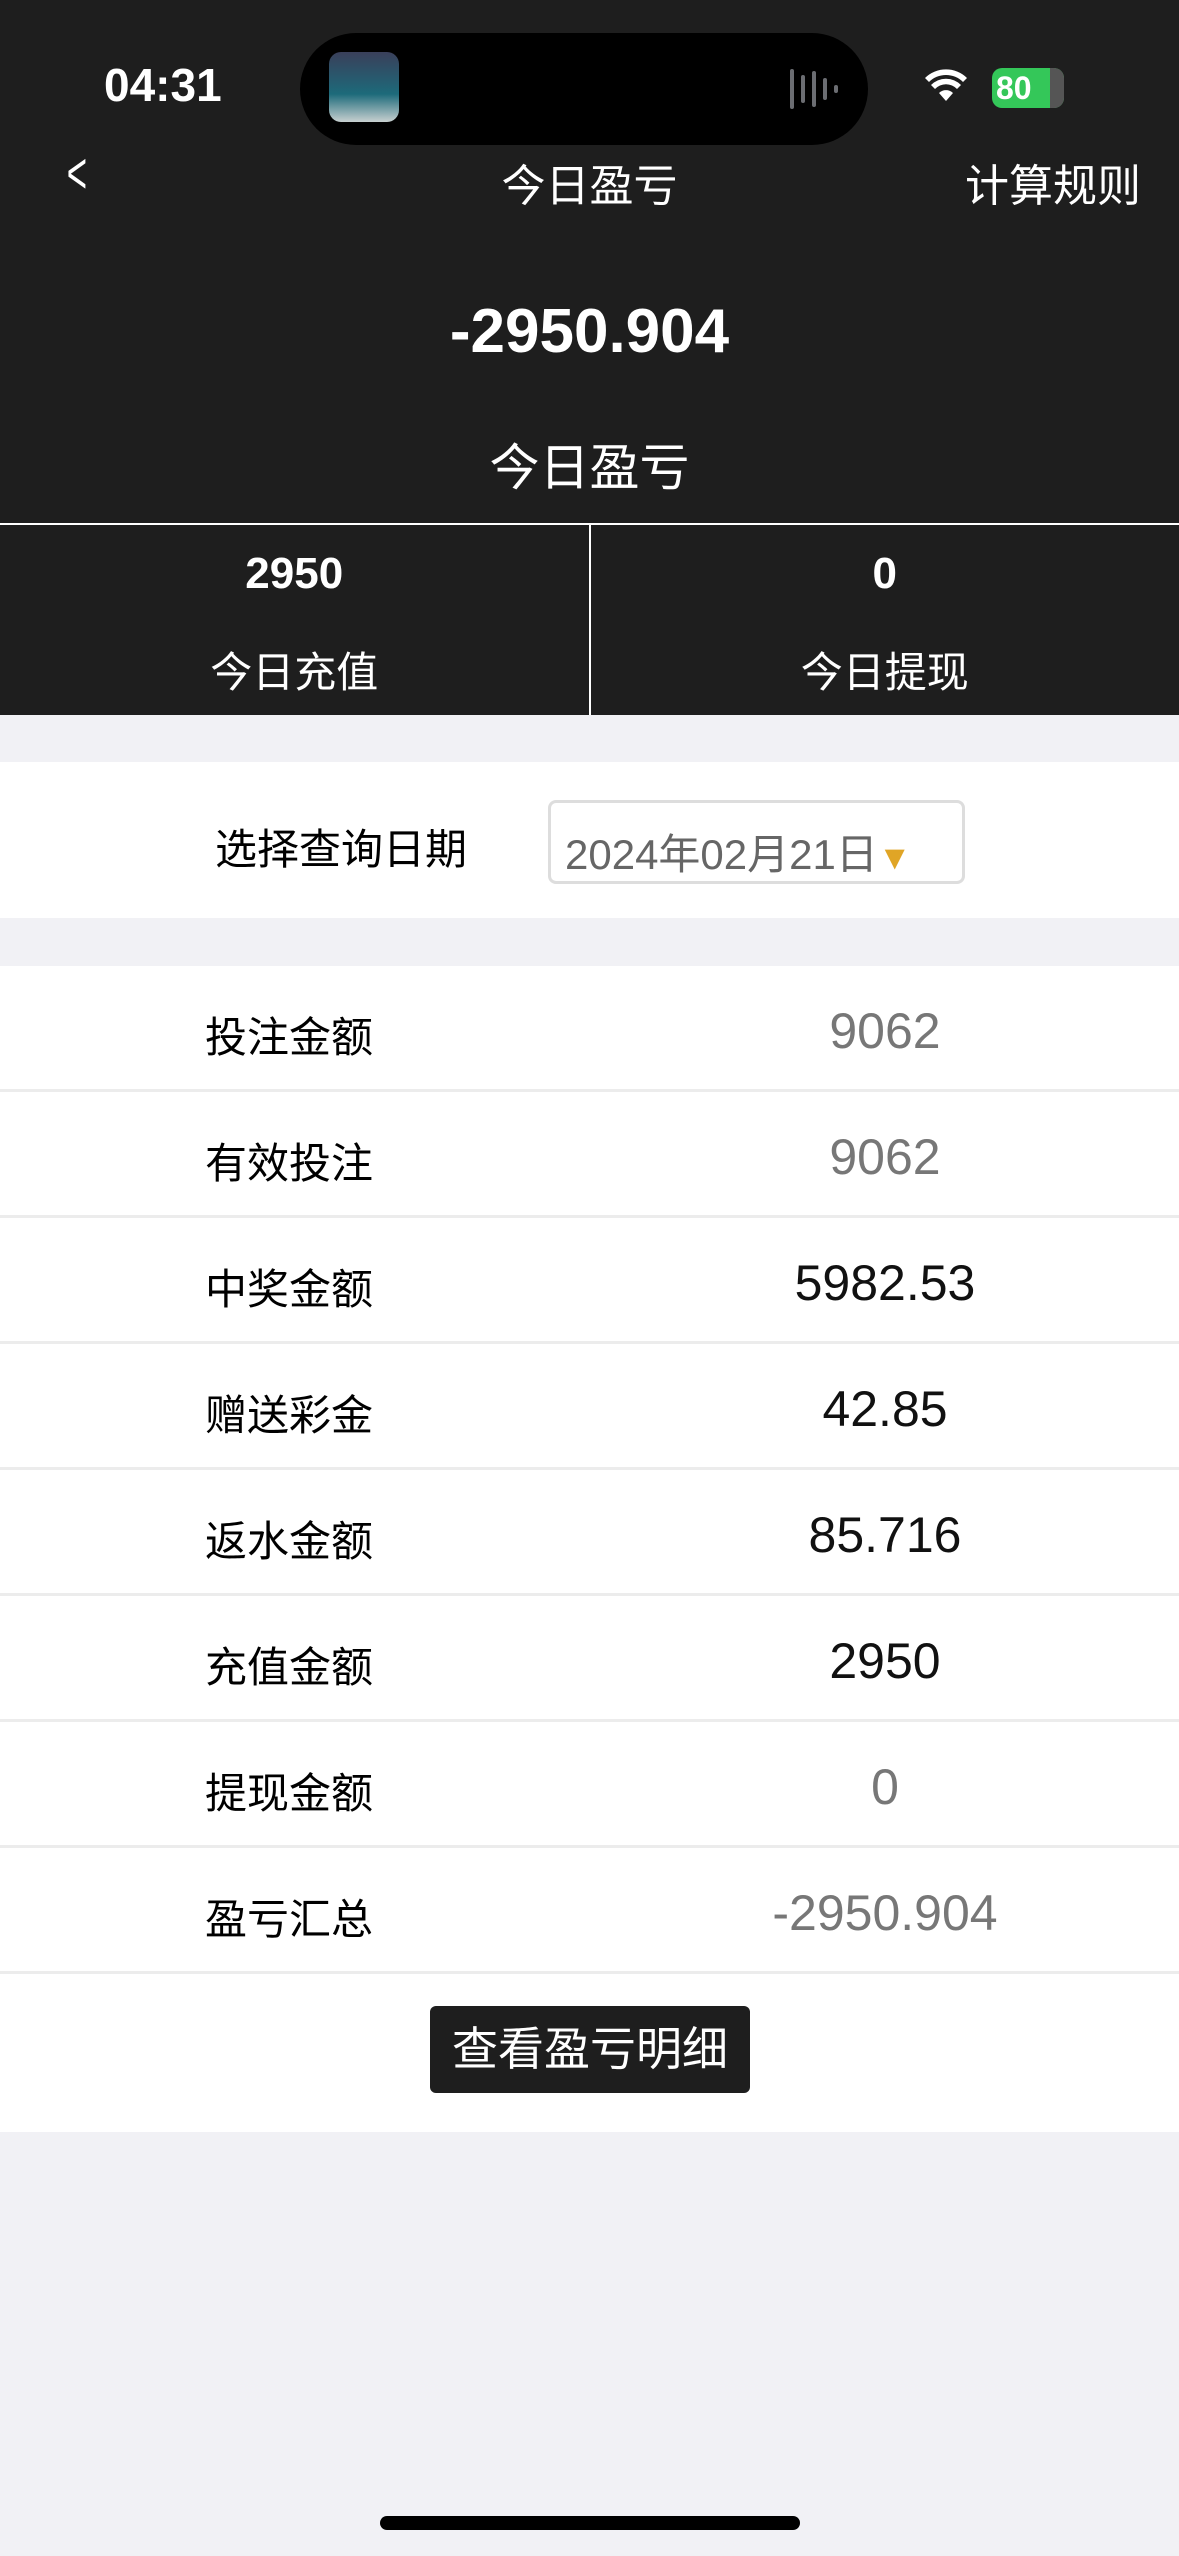  What do you see at coordinates (894, 858) in the screenshot?
I see `dropdown-triangle-icon: ▼` at bounding box center [894, 858].